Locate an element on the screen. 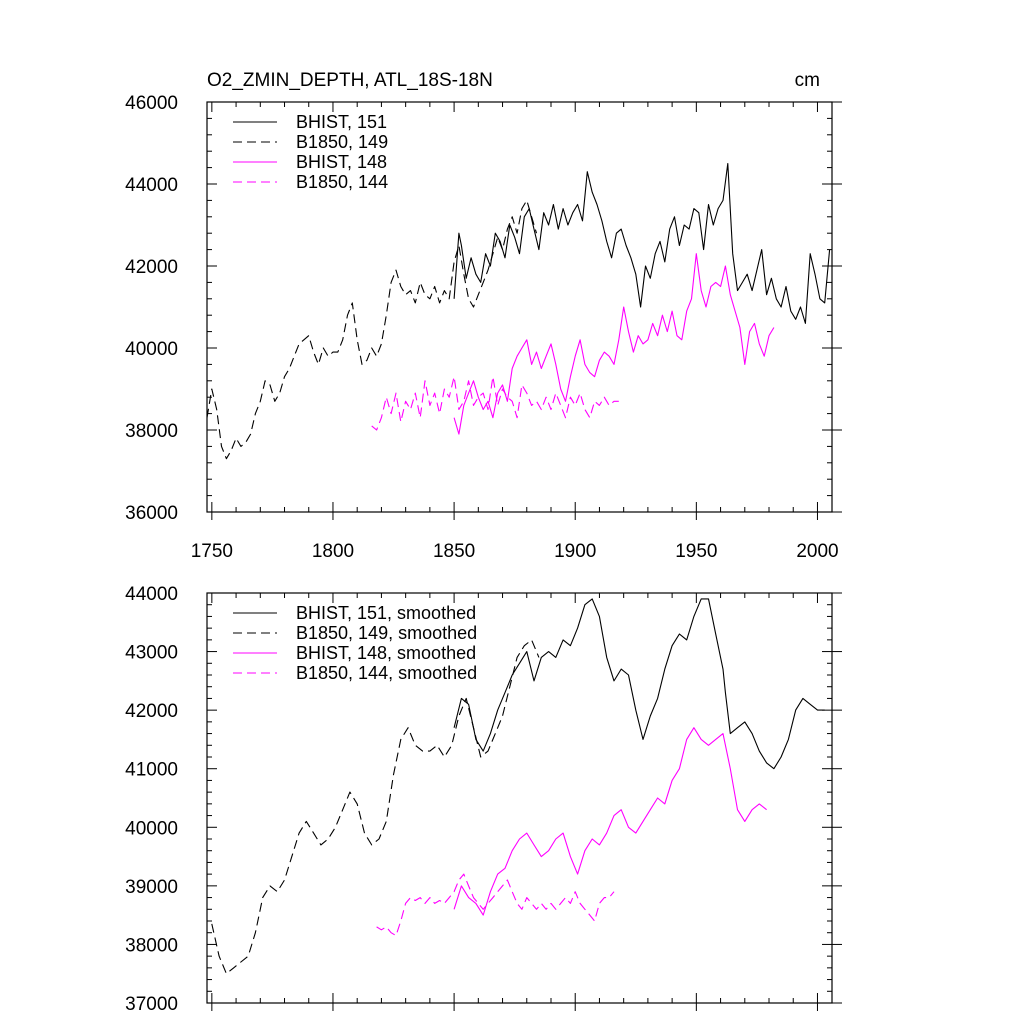 This screenshot has width=1024, height=1024. y-tick-label: 36000 is located at coordinates (151, 513).